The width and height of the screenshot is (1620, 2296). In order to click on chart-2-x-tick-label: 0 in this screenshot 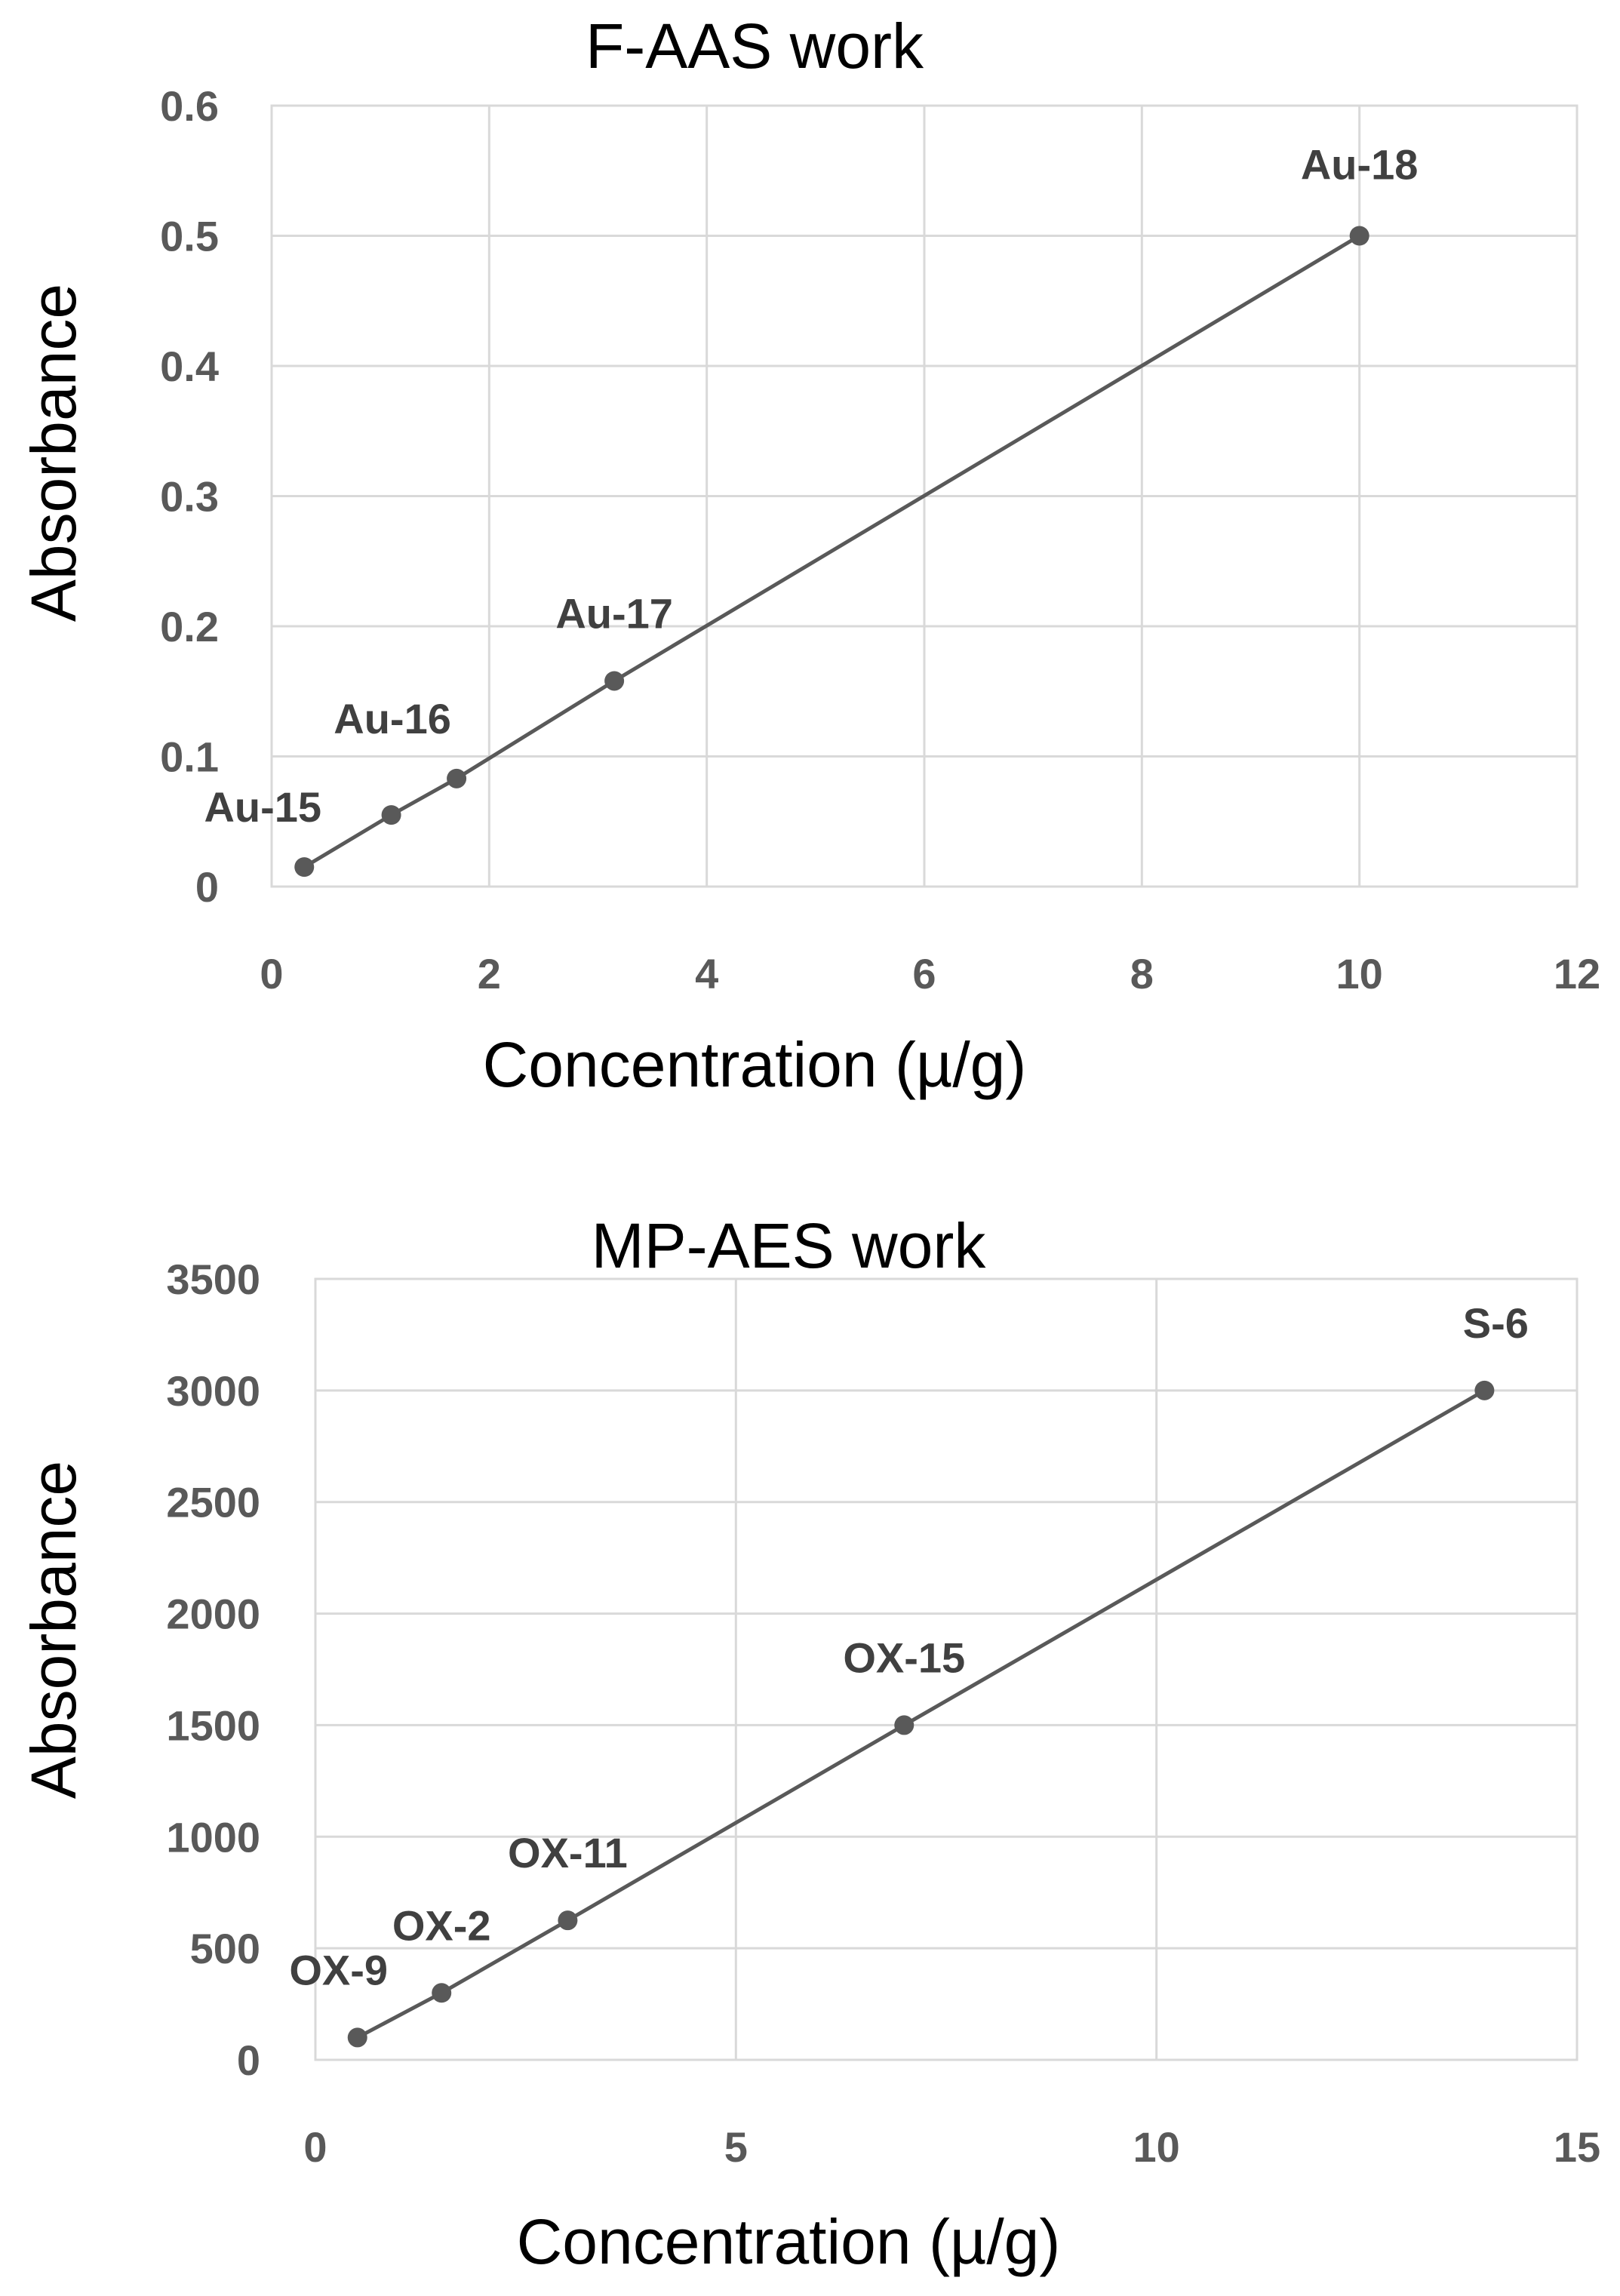, I will do `click(315, 2147)`.